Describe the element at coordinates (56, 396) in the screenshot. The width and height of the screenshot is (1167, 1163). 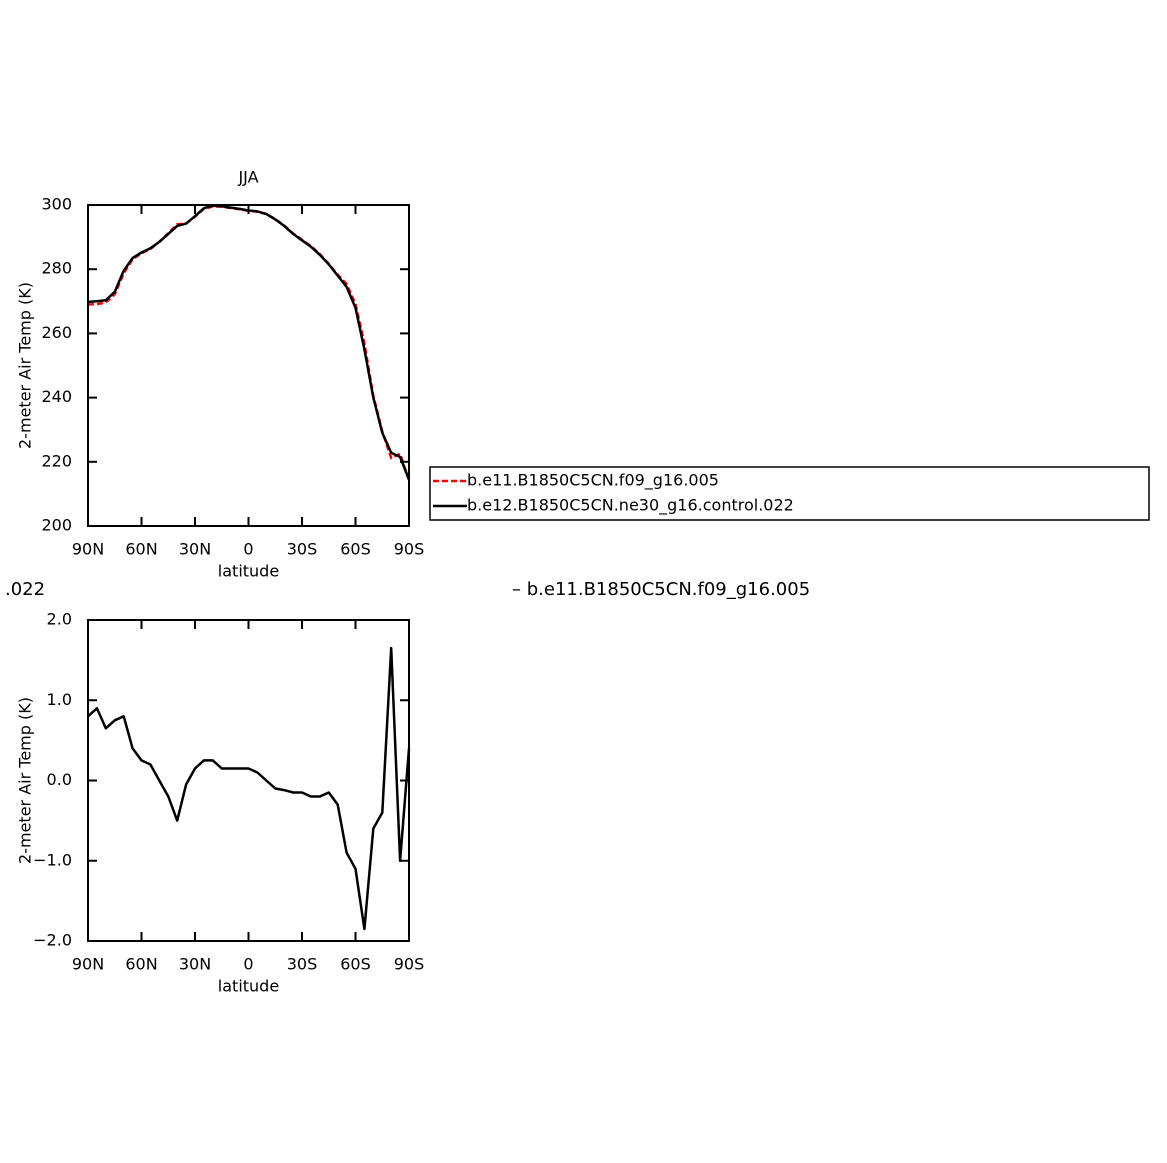
I see `y-tick-label: 240` at that location.